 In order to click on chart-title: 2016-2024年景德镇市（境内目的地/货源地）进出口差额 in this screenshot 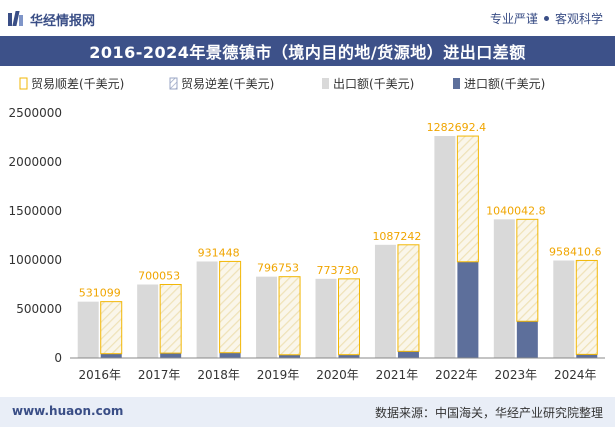, I will do `click(307, 52)`.